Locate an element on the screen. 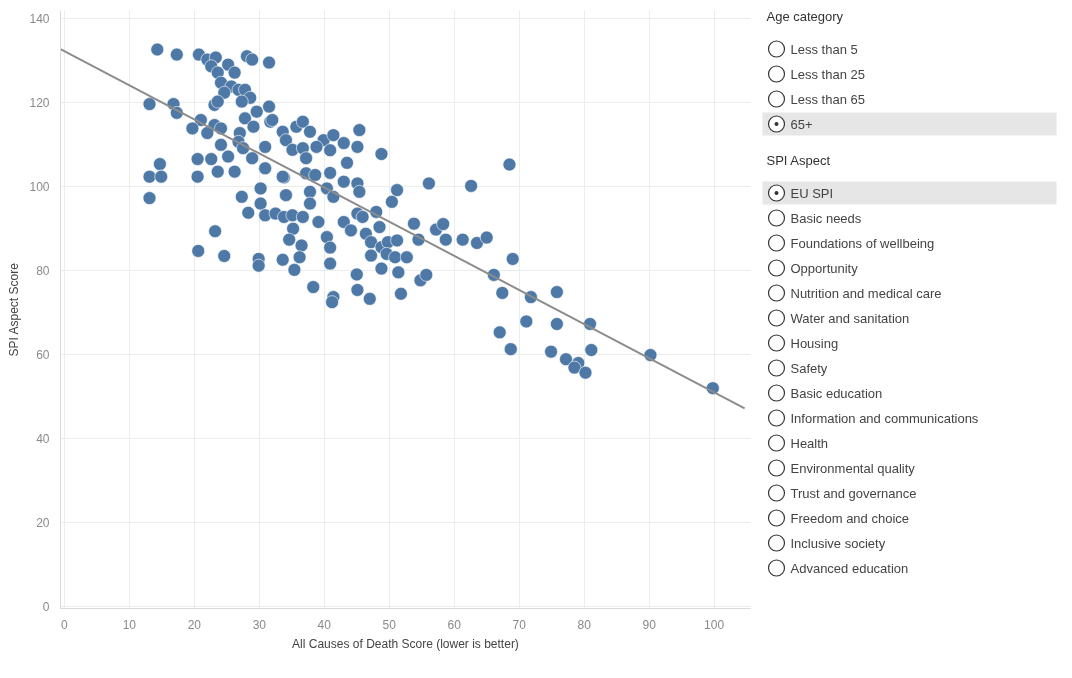 Image resolution: width=1072 pixels, height=678 pixels. category-label: Less than 5 is located at coordinates (824, 49).